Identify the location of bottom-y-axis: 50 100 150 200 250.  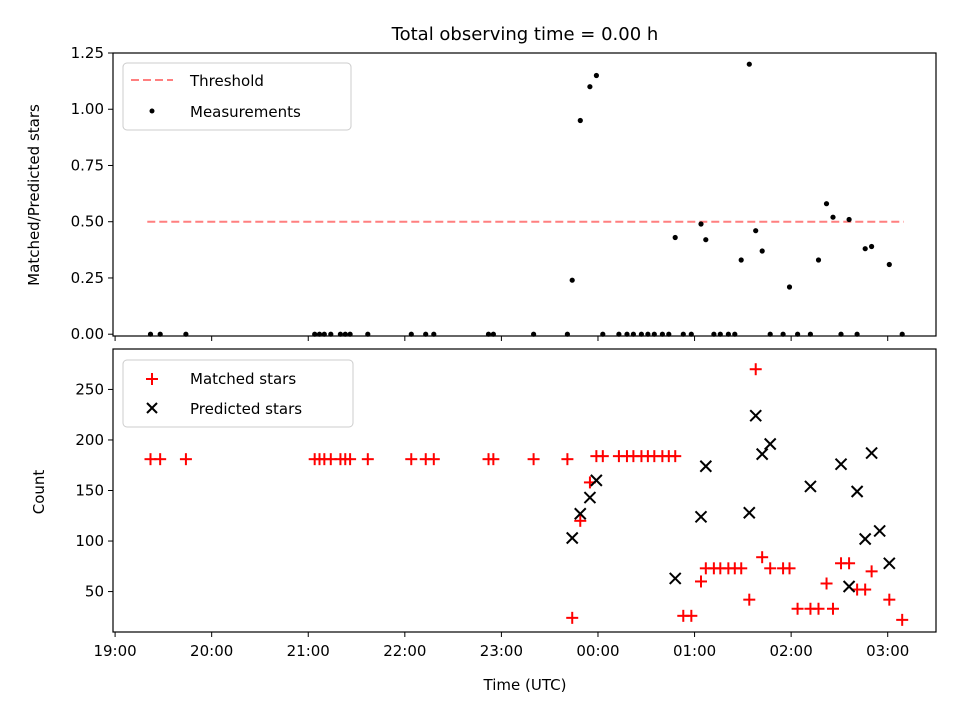
(94, 490).